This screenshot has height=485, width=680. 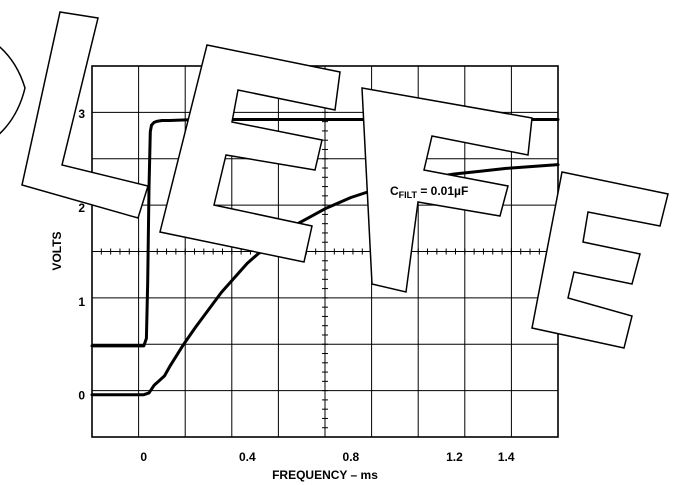 I want to click on y-tick-label: 3, so click(x=81, y=114).